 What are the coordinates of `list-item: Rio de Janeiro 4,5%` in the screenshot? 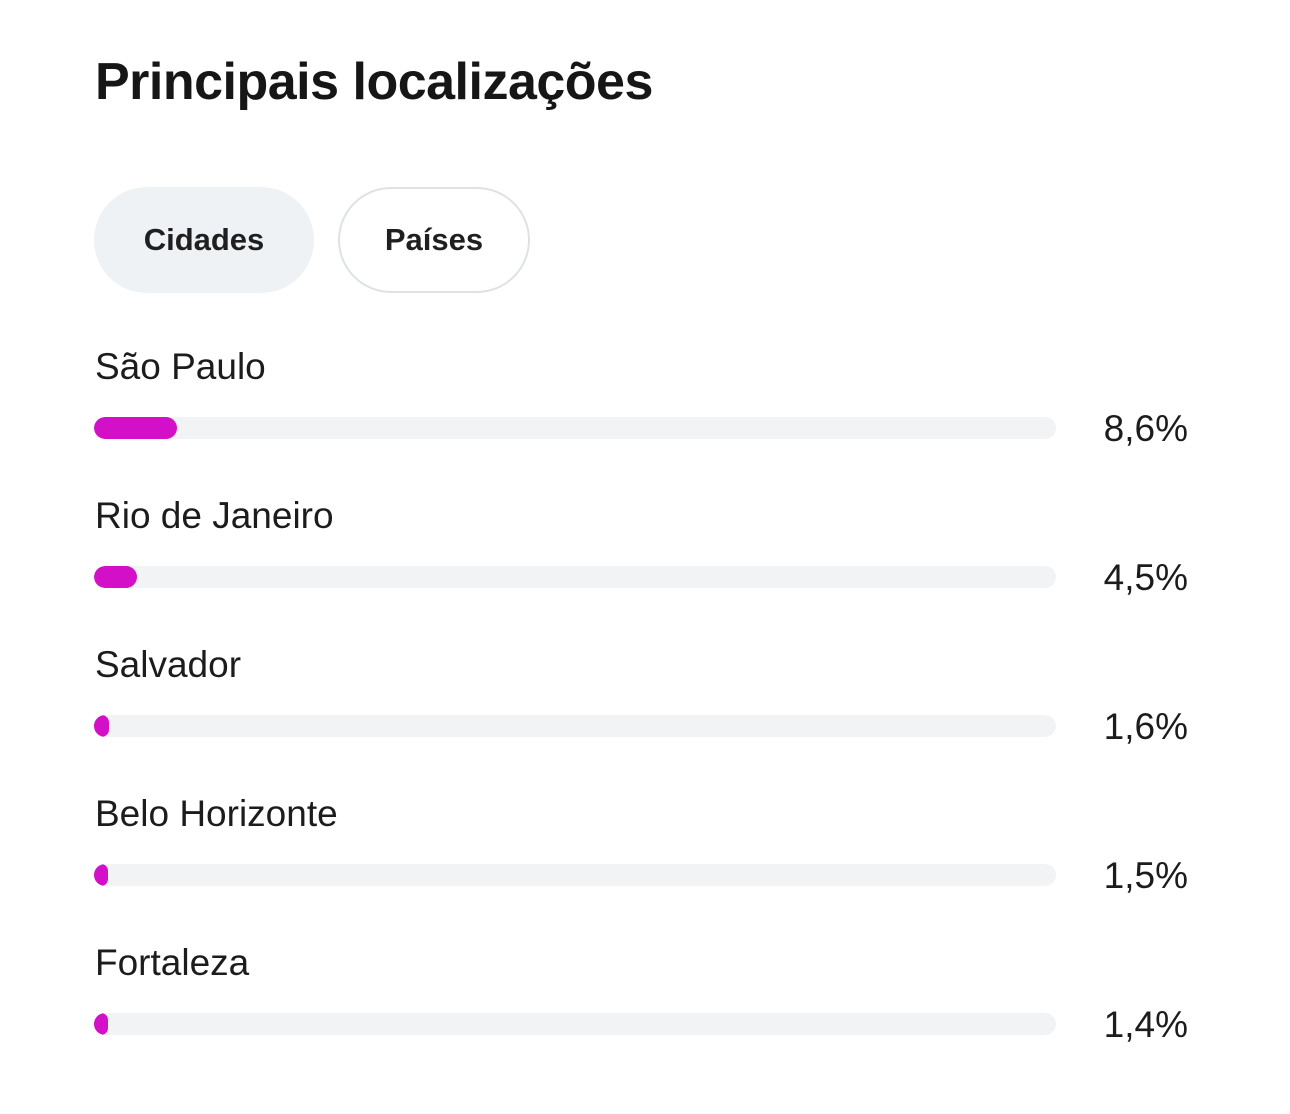 It's located at (649, 563).